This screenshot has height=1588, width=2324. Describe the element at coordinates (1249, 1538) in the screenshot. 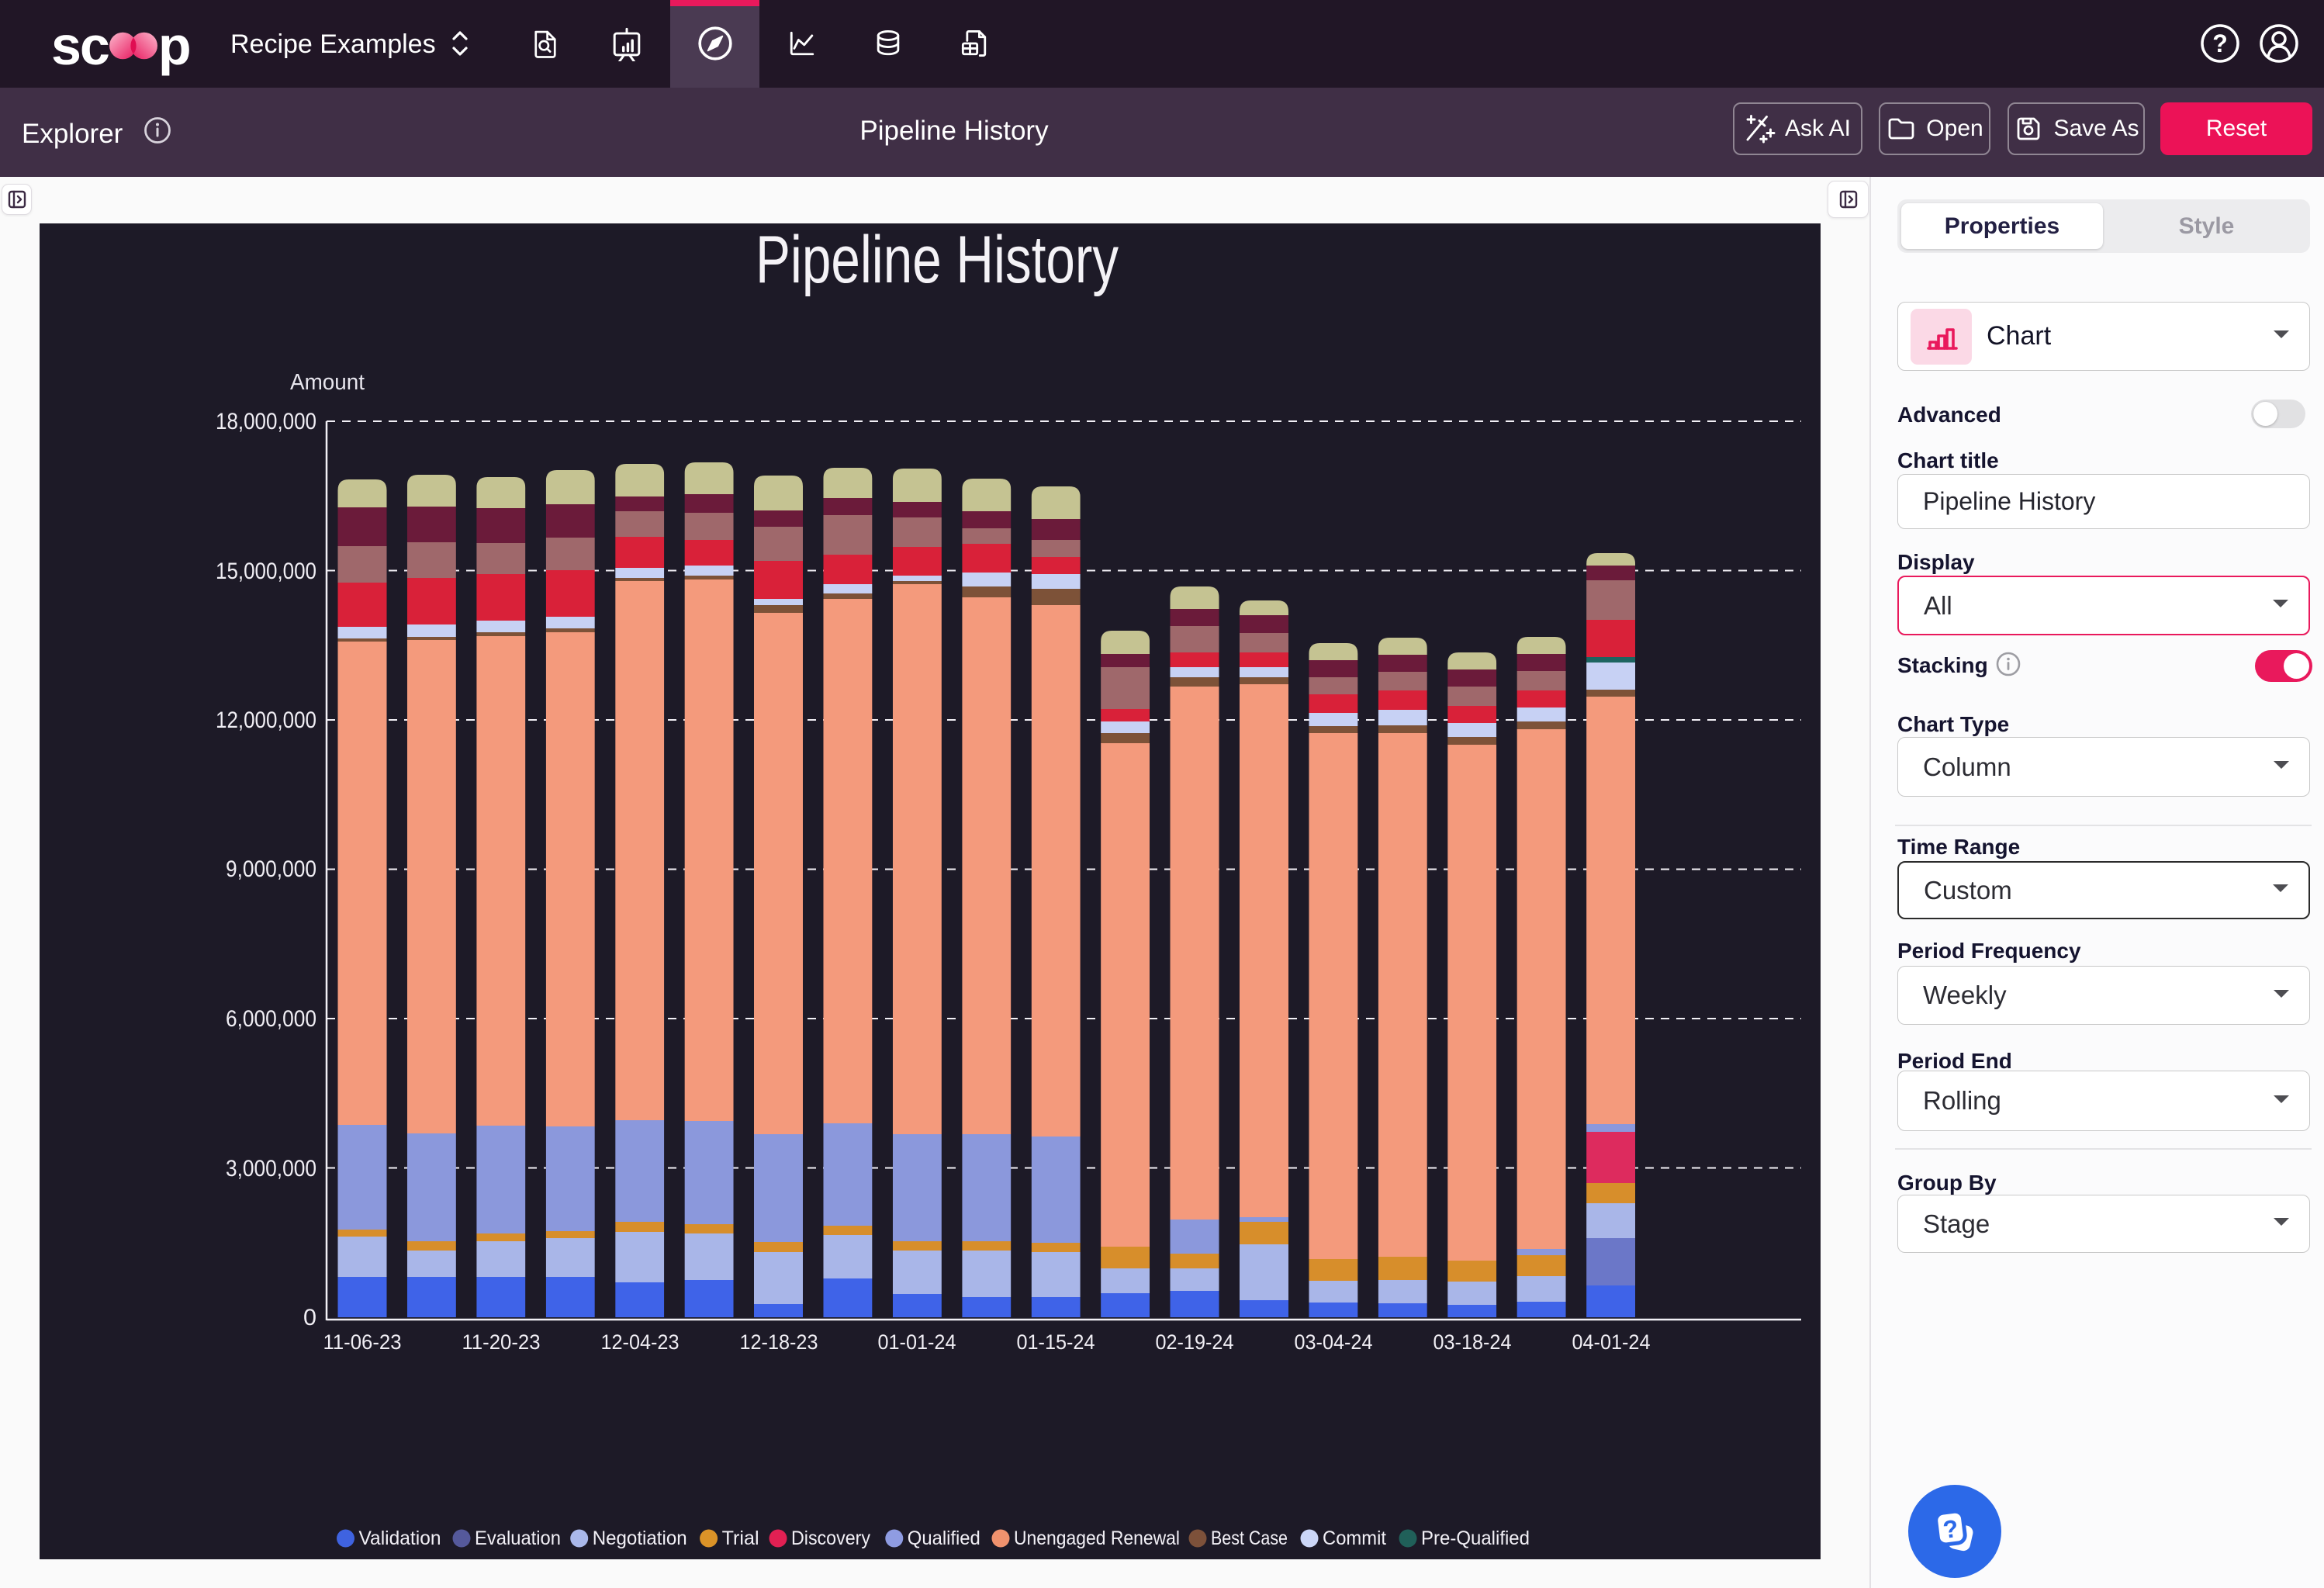

I see `svg-text: Best Case` at that location.